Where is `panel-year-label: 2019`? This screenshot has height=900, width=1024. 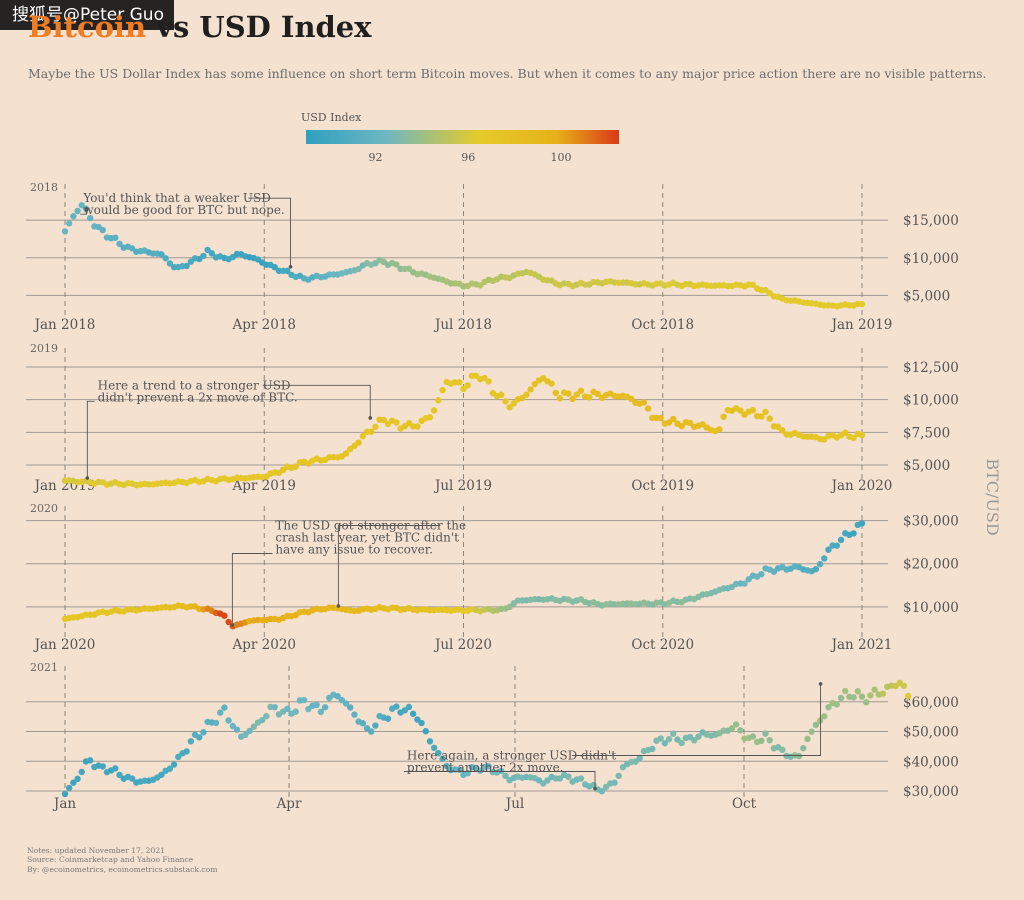
panel-year-label: 2019 is located at coordinates (44, 348).